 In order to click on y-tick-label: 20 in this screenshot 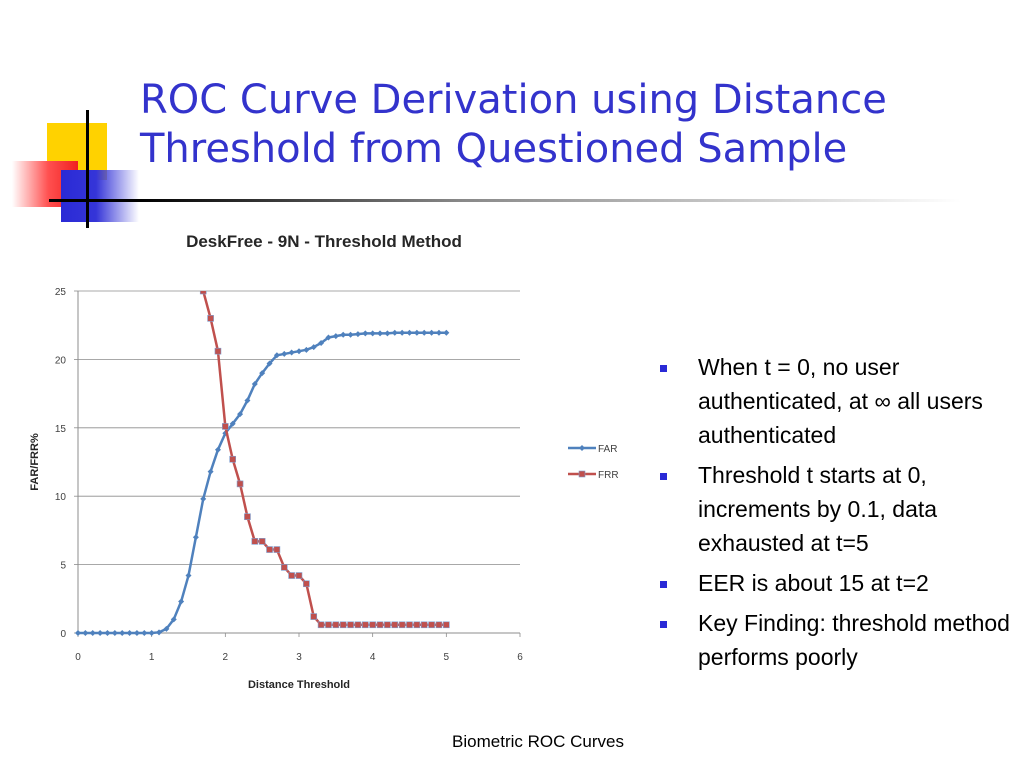, I will do `click(61, 360)`.